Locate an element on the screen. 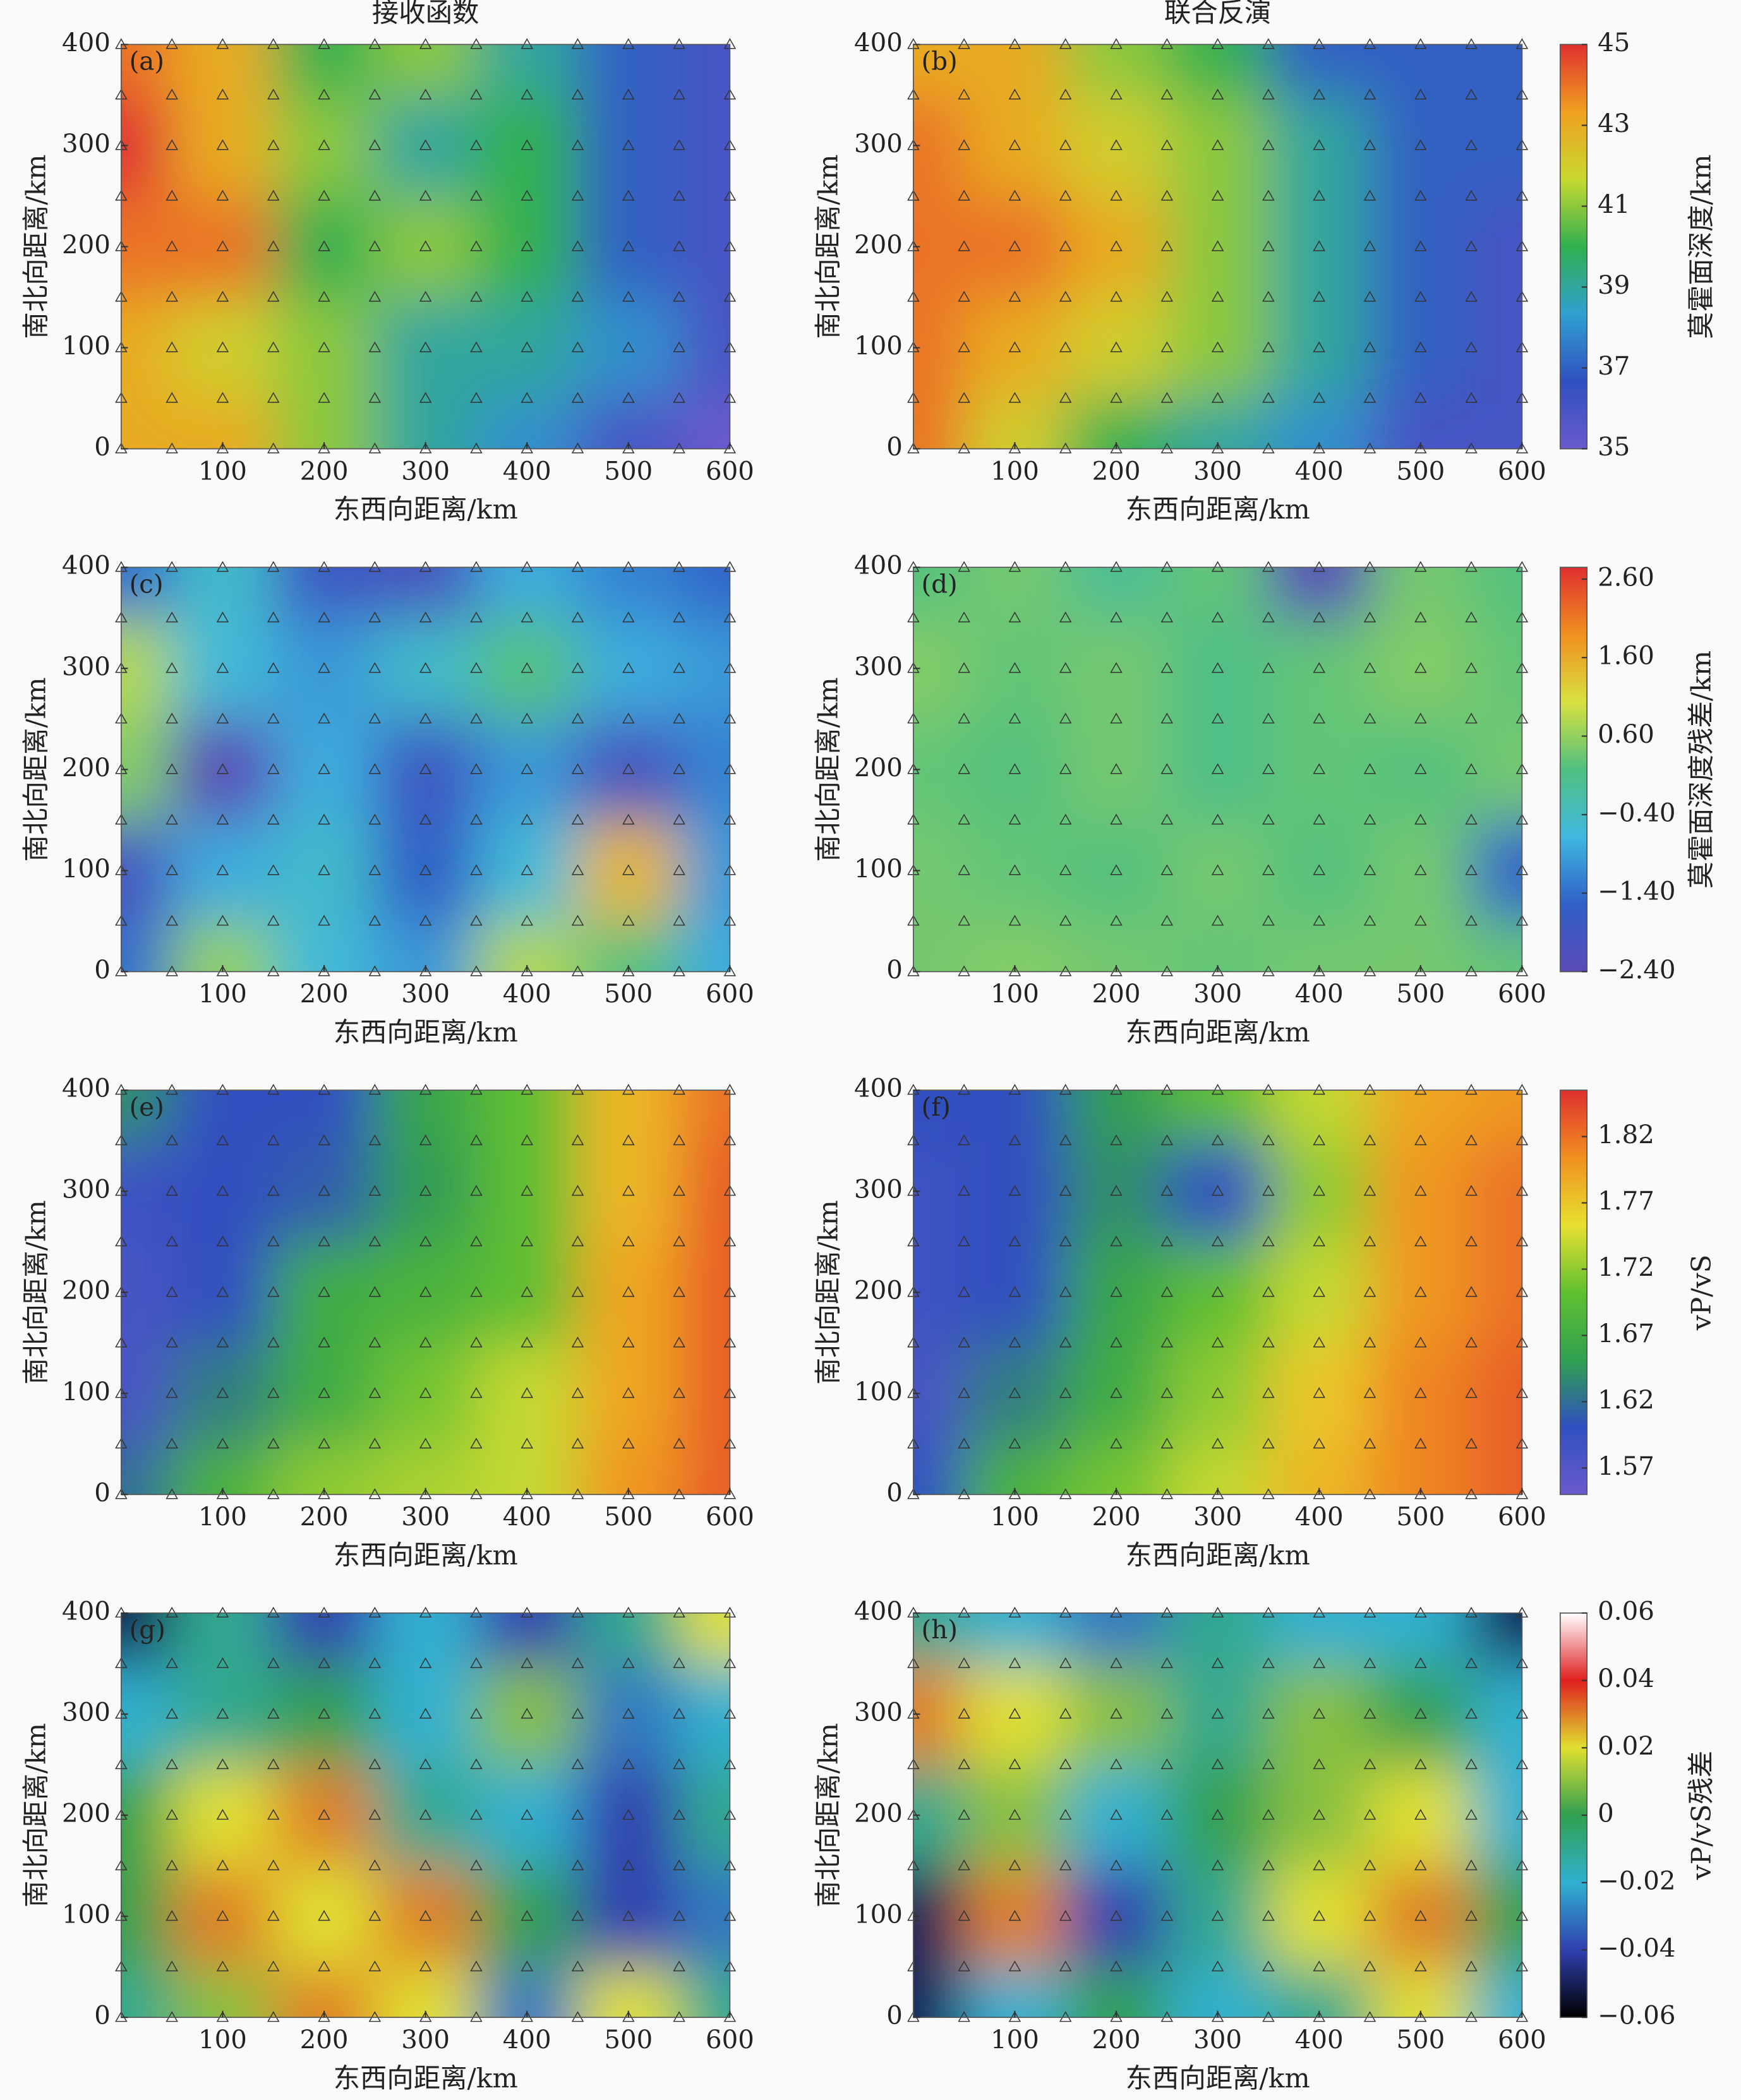  colorbar-tick-label: 0.60 is located at coordinates (1626, 734).